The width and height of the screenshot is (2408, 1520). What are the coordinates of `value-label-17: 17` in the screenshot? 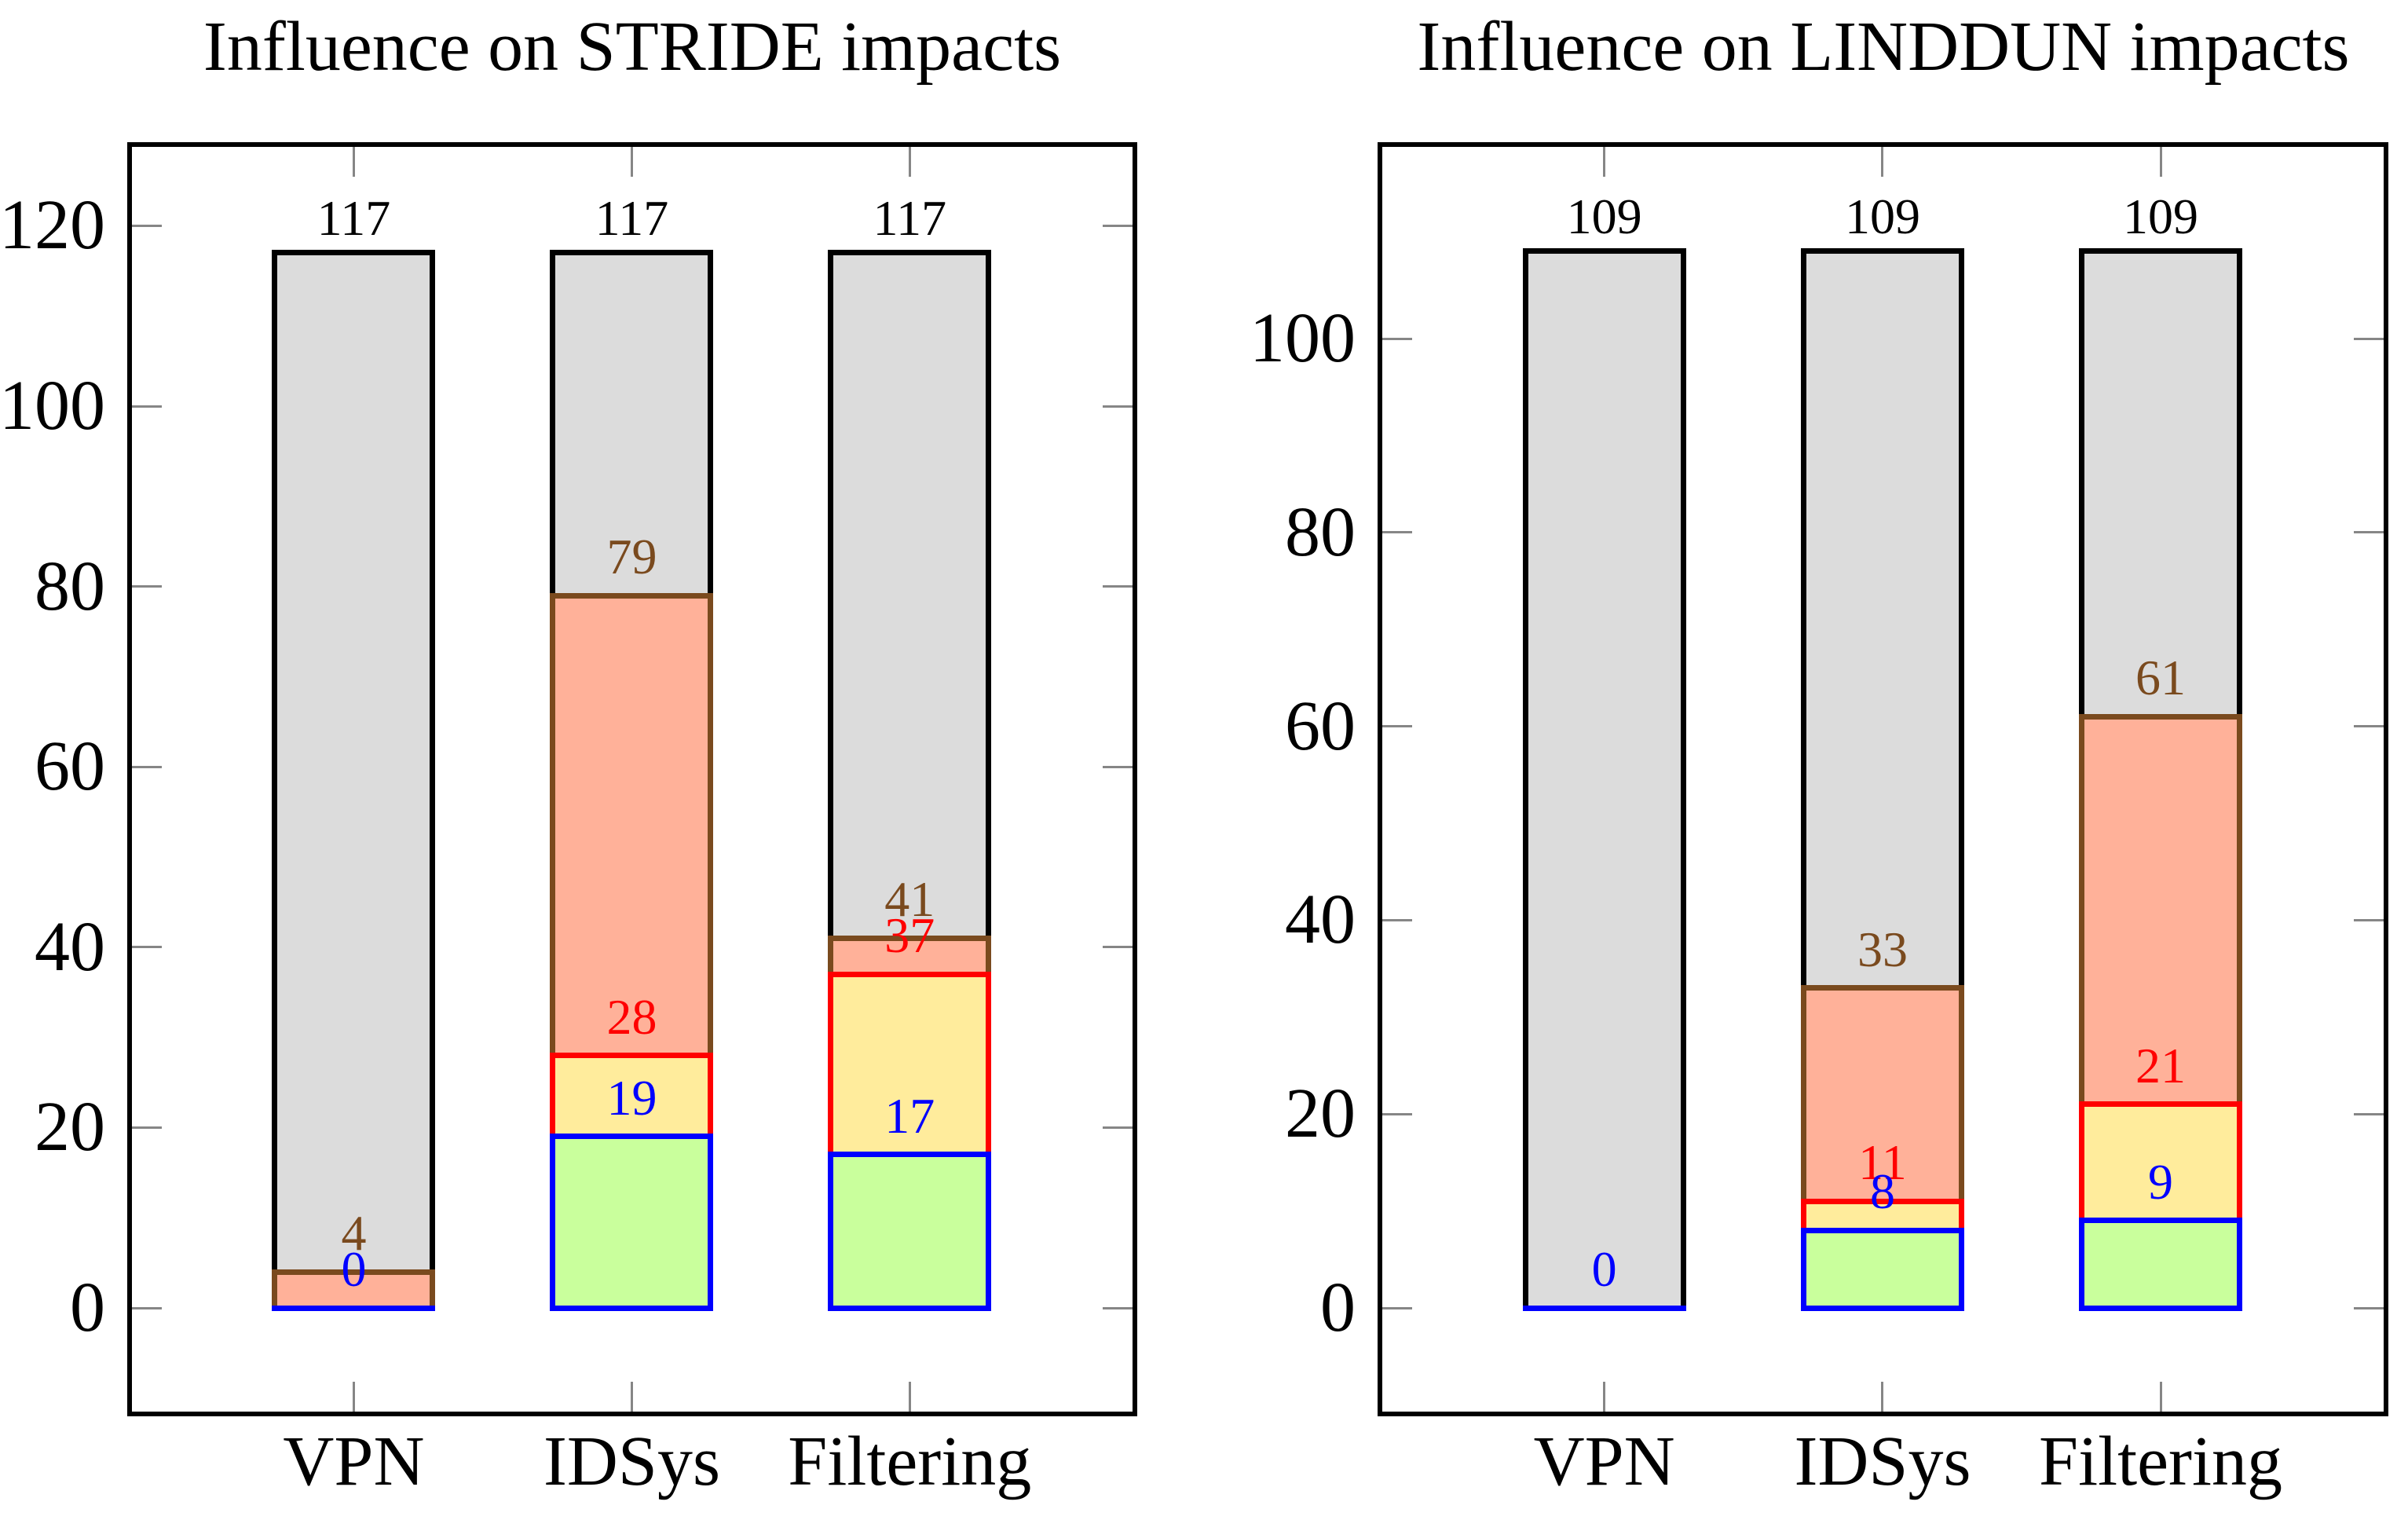 It's located at (909, 1115).